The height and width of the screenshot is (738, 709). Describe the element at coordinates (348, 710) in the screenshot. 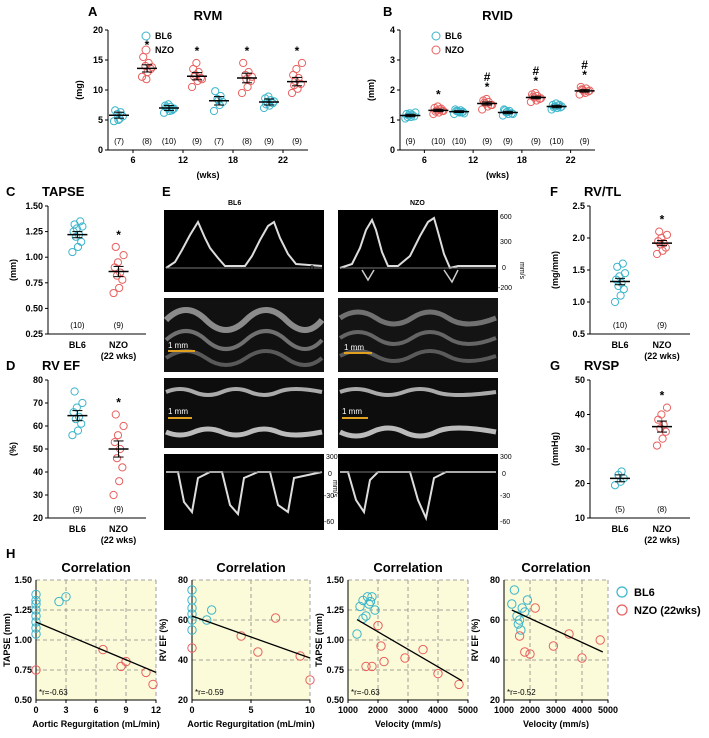

I see `chart-h3-xtick-0: 1000` at that location.